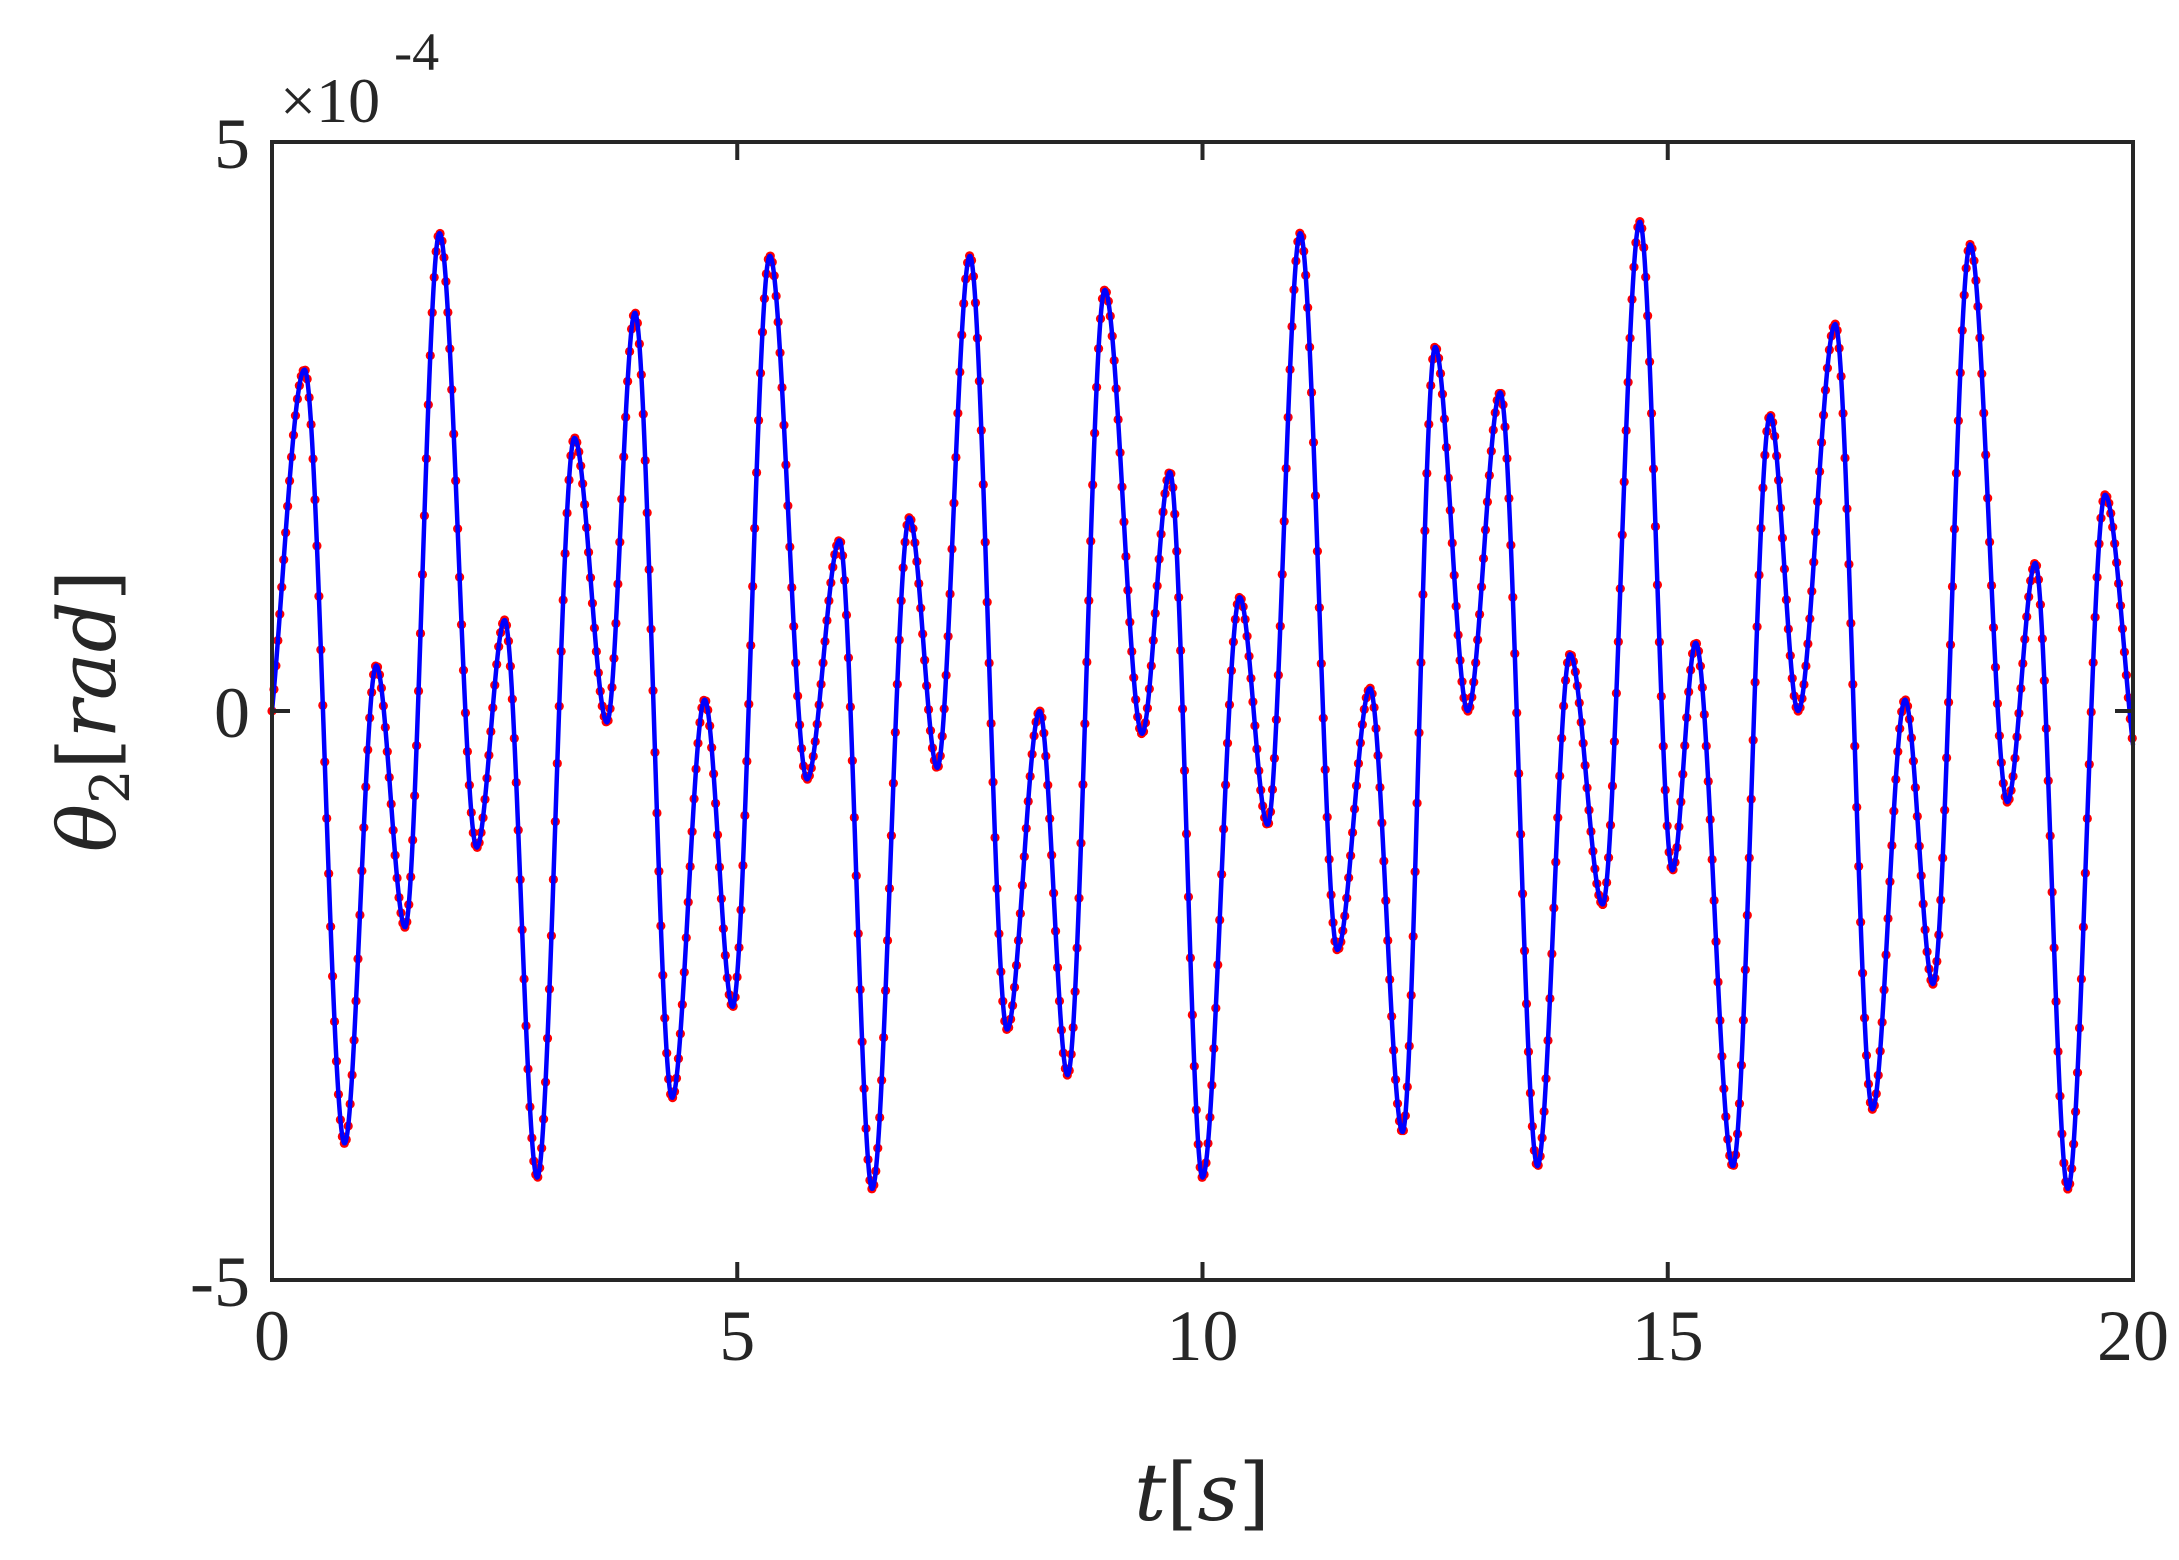 Image resolution: width=2179 pixels, height=1560 pixels. Describe the element at coordinates (359, 79) in the screenshot. I see `y-multiplier: ×10⁻⁴` at that location.